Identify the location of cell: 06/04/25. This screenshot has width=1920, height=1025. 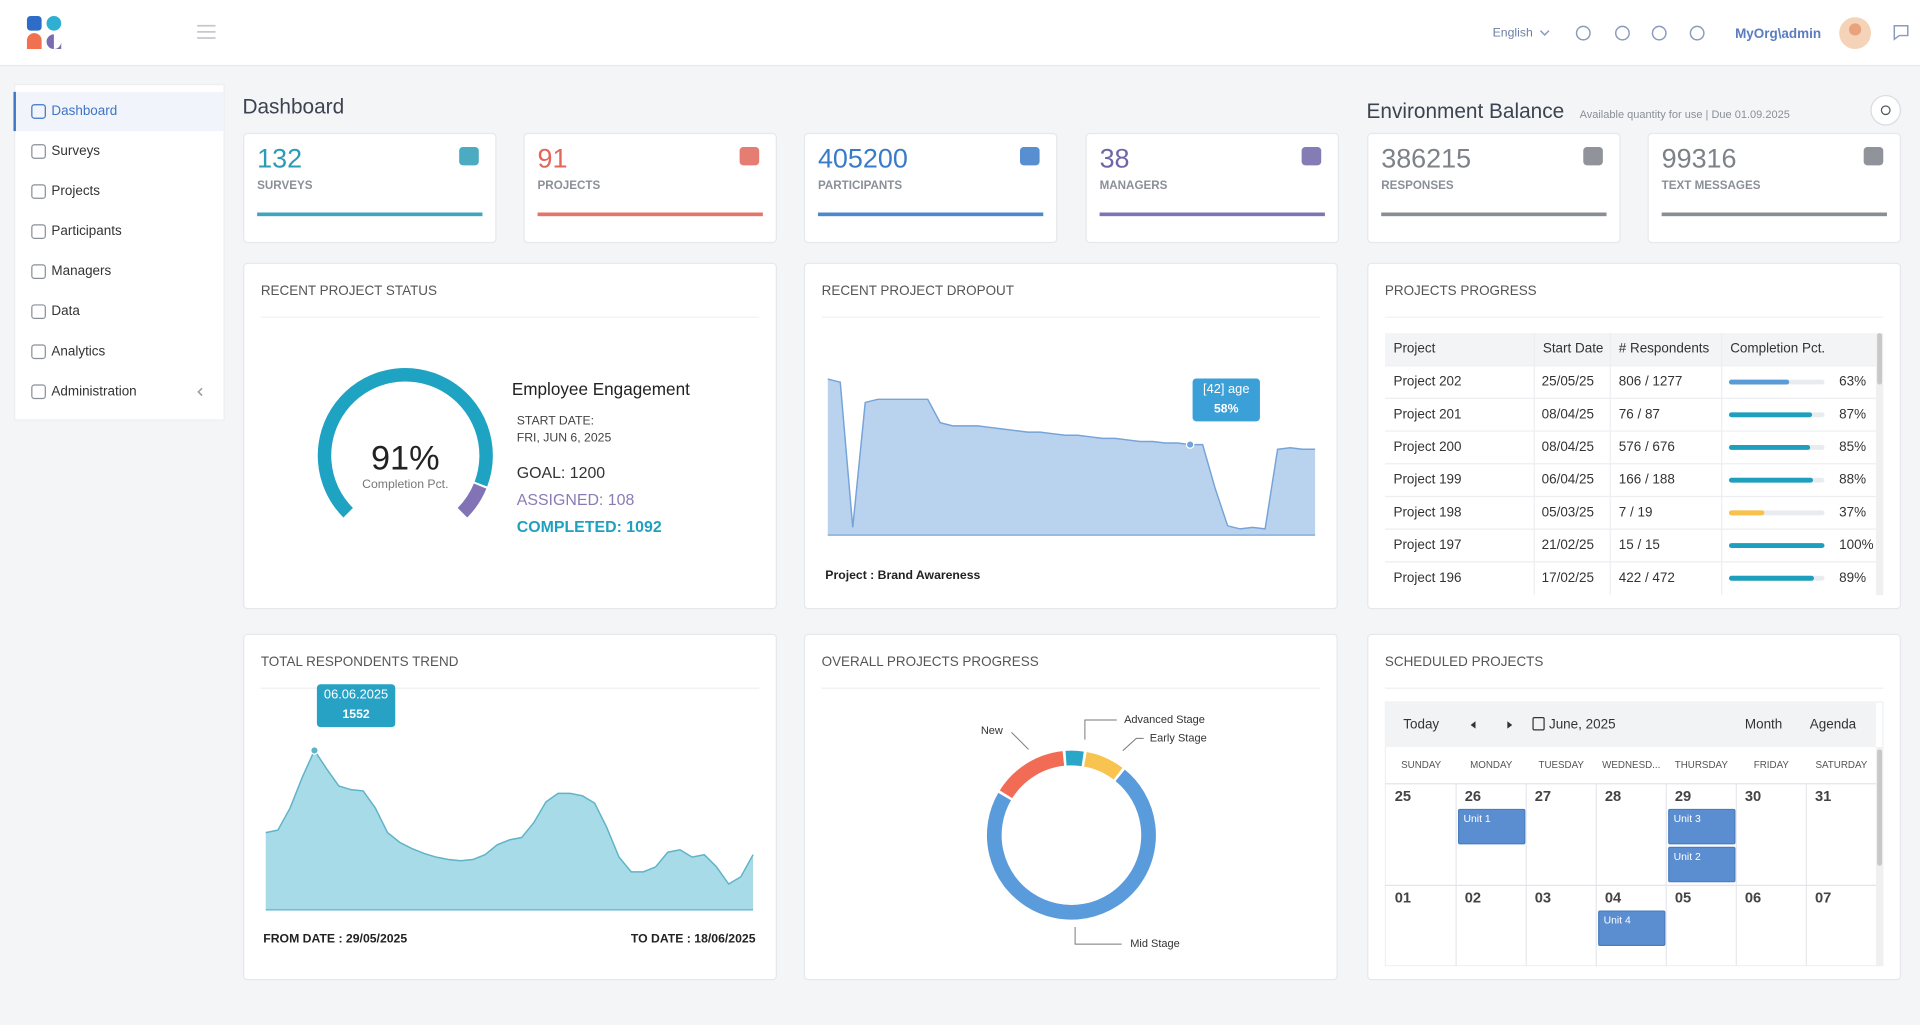
(1568, 479).